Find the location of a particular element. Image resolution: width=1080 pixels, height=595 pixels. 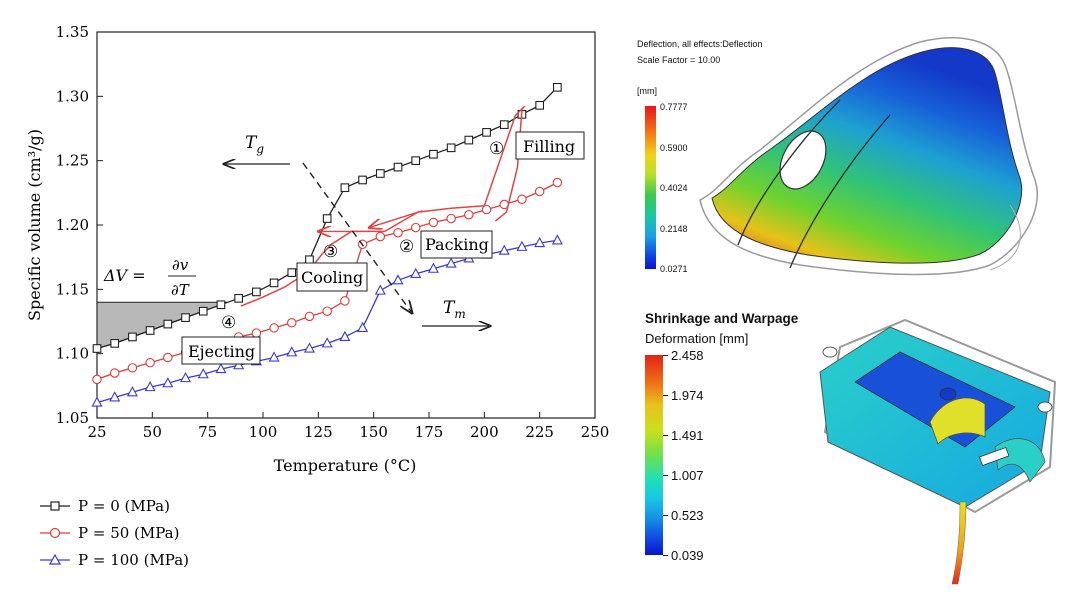

deflection-tick-4: 0.2148 is located at coordinates (674, 229).